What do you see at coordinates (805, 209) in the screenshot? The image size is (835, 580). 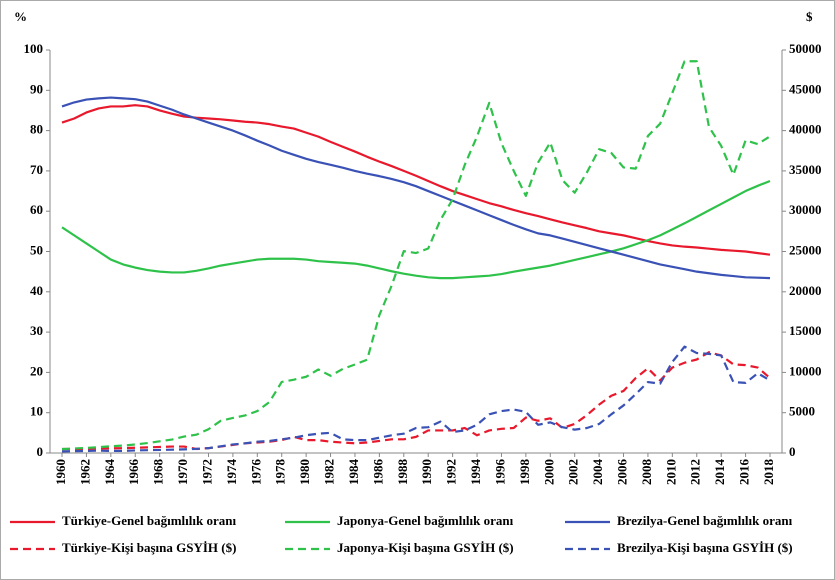 I see `y2-tick-label: 30000` at bounding box center [805, 209].